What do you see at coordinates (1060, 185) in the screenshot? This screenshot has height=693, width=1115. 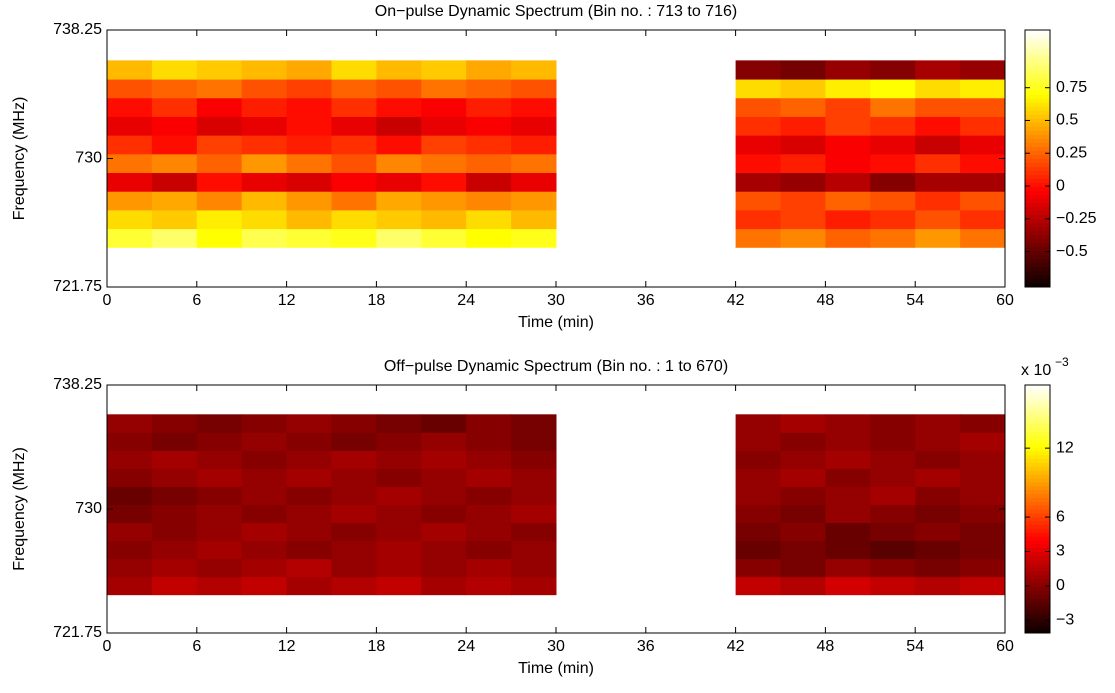 I see `colorbar-tick-label: 0` at bounding box center [1060, 185].